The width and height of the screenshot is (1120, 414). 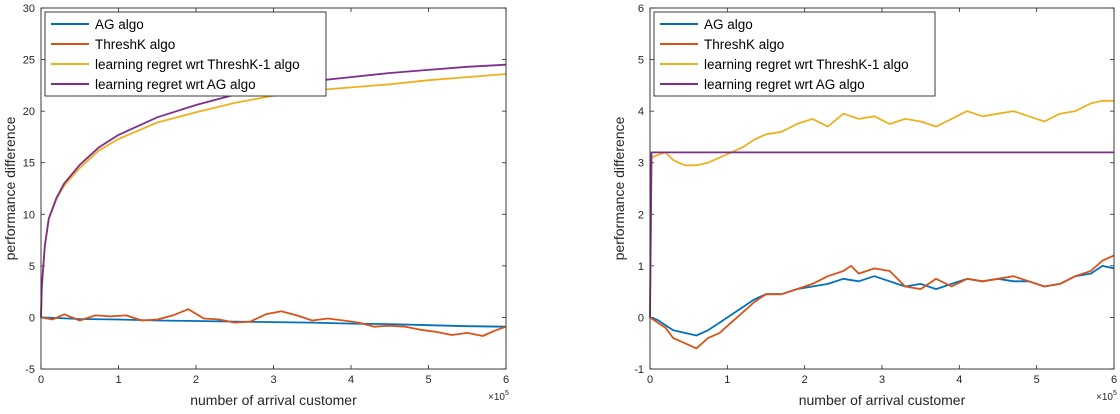 I want to click on chart-1-x-exponent-label: ×10, so click(x=496, y=397).